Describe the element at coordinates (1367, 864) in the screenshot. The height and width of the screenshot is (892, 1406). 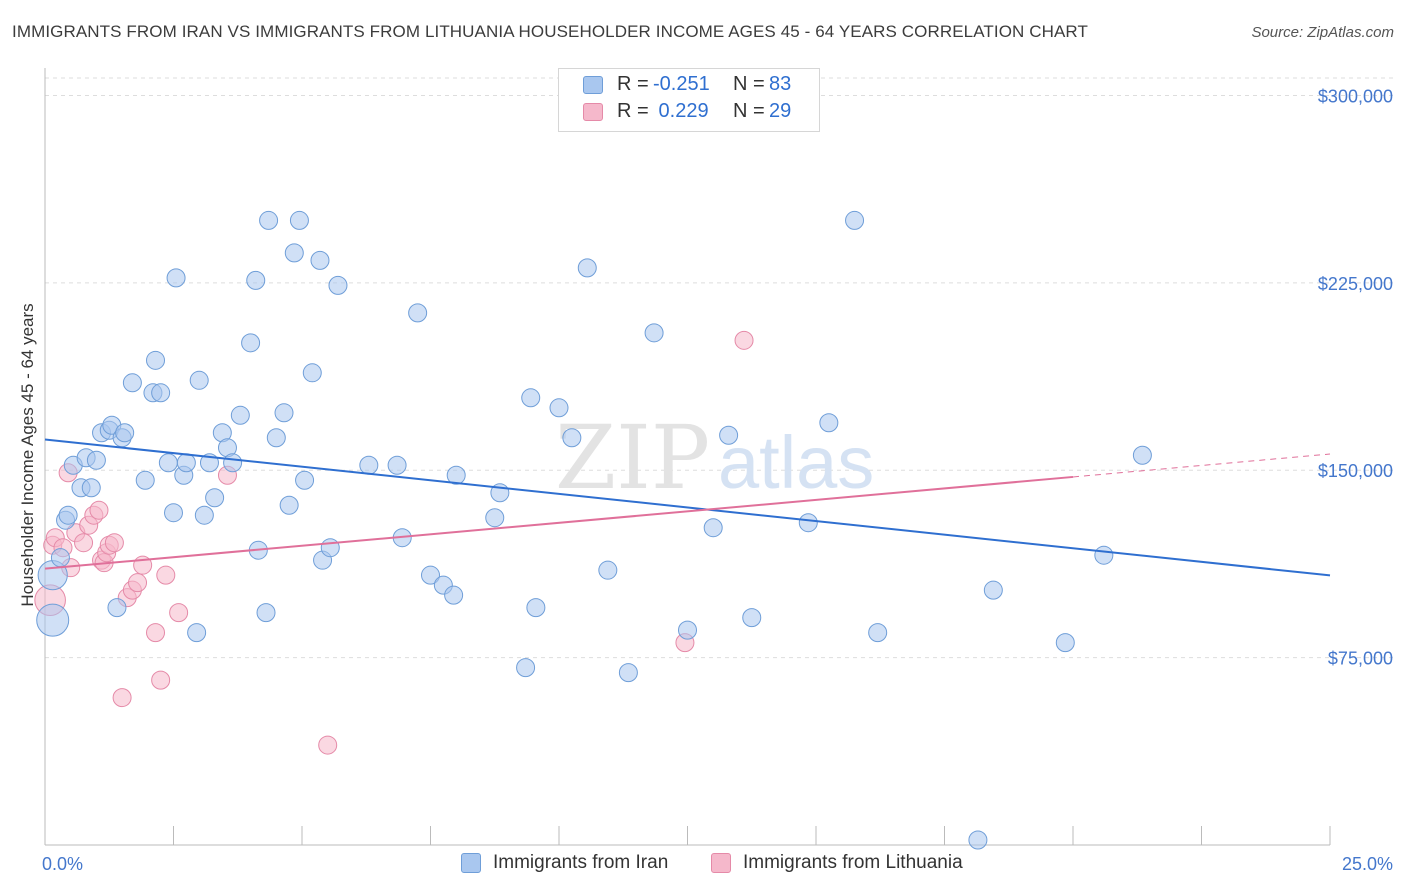
I see `x-tick-label: 25.0%` at that location.